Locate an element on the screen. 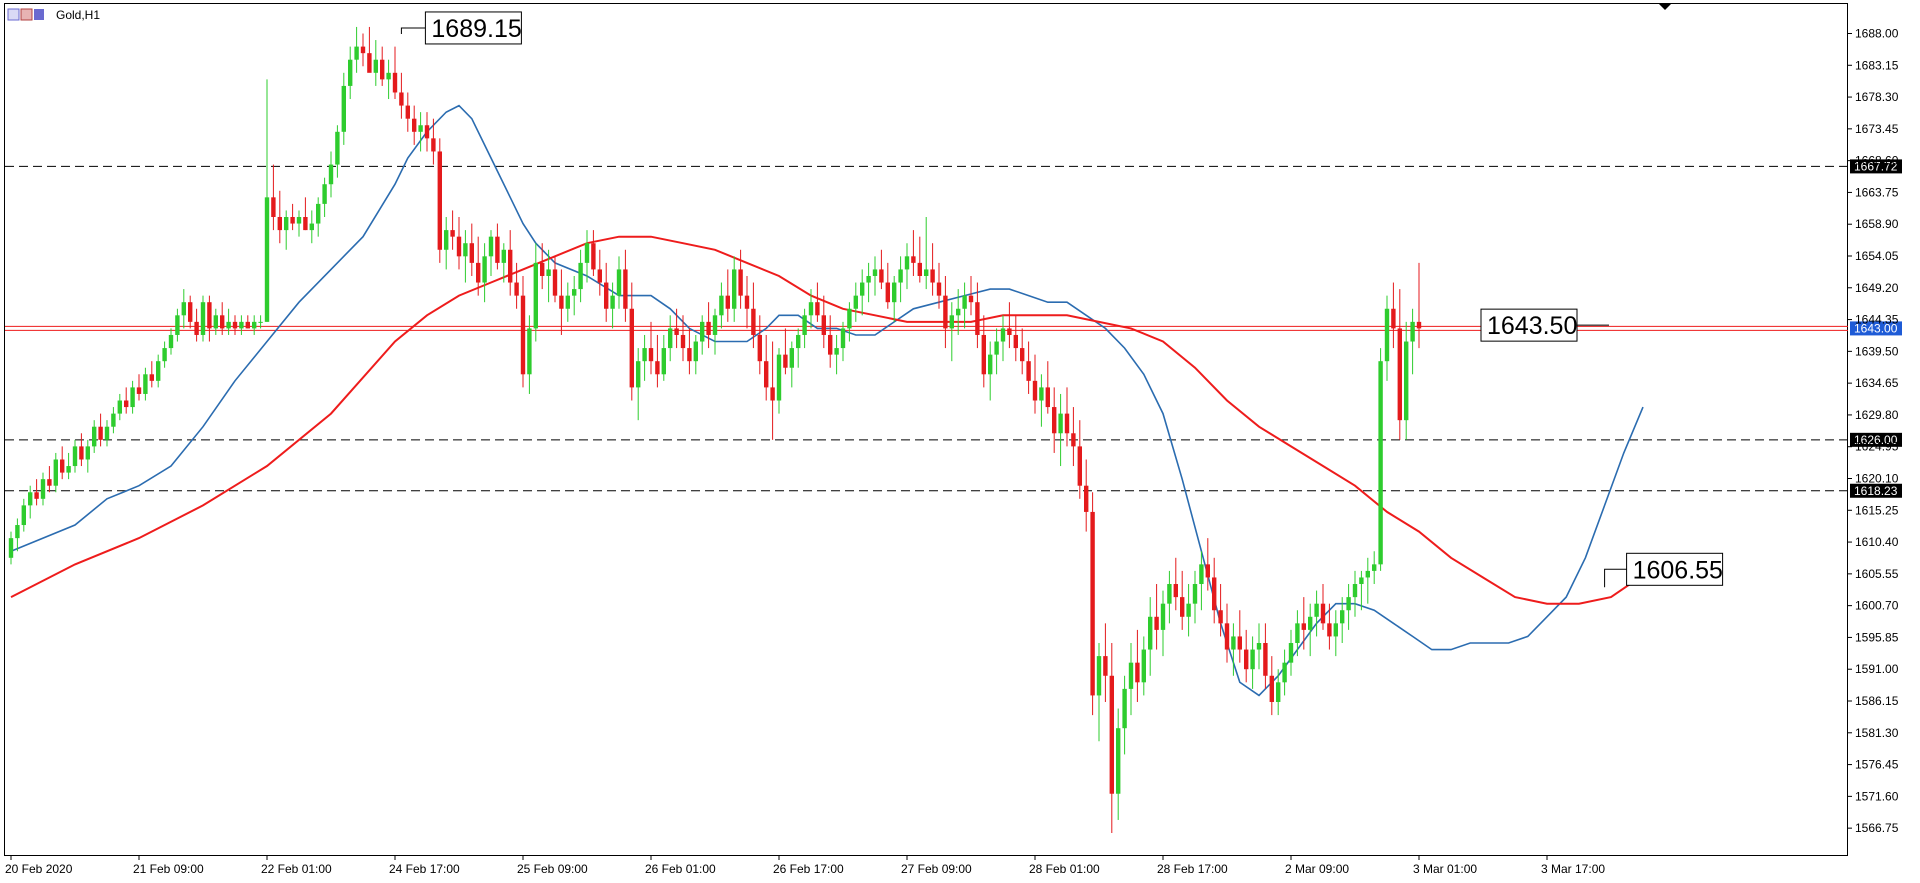 This screenshot has width=1920, height=883. level-tag-label: 1626.00 is located at coordinates (1876, 440).